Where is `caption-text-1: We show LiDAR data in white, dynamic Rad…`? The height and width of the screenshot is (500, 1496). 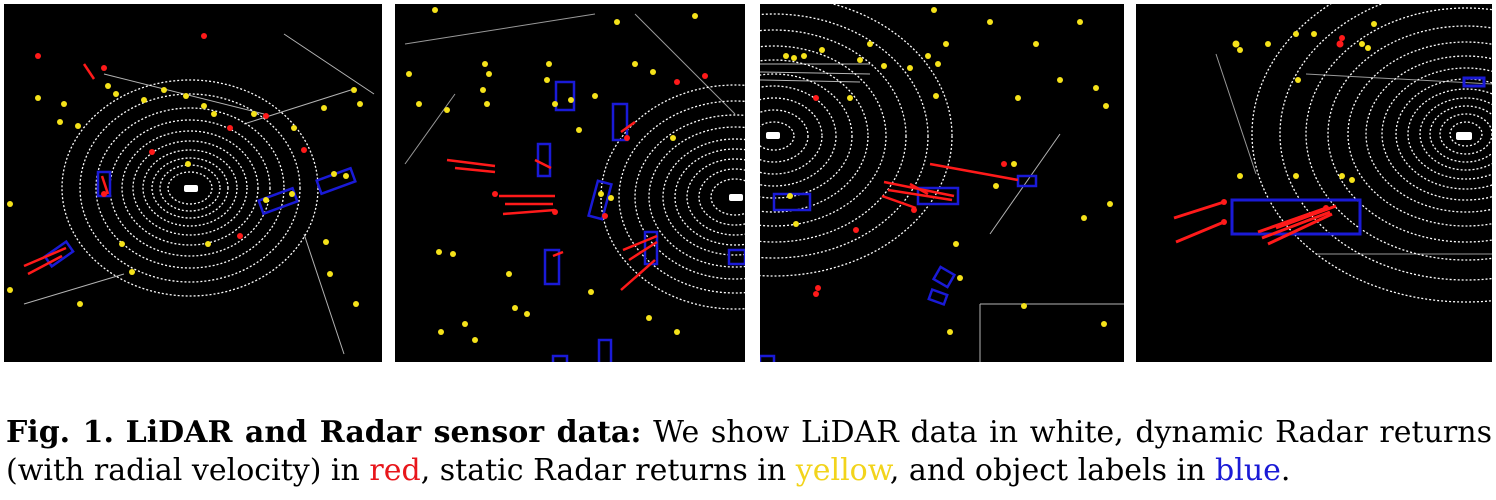
caption-text-1: We show LiDAR data in white, dynamic Rad… is located at coordinates (749, 451).